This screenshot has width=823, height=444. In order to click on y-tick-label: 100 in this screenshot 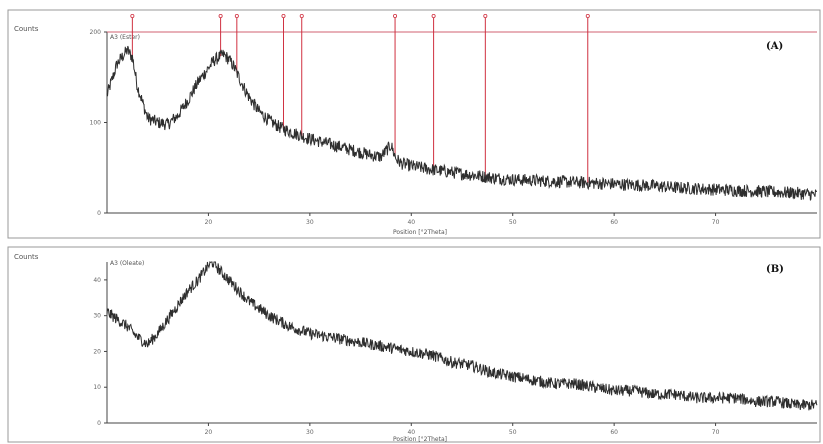, I will do `click(96, 123)`.